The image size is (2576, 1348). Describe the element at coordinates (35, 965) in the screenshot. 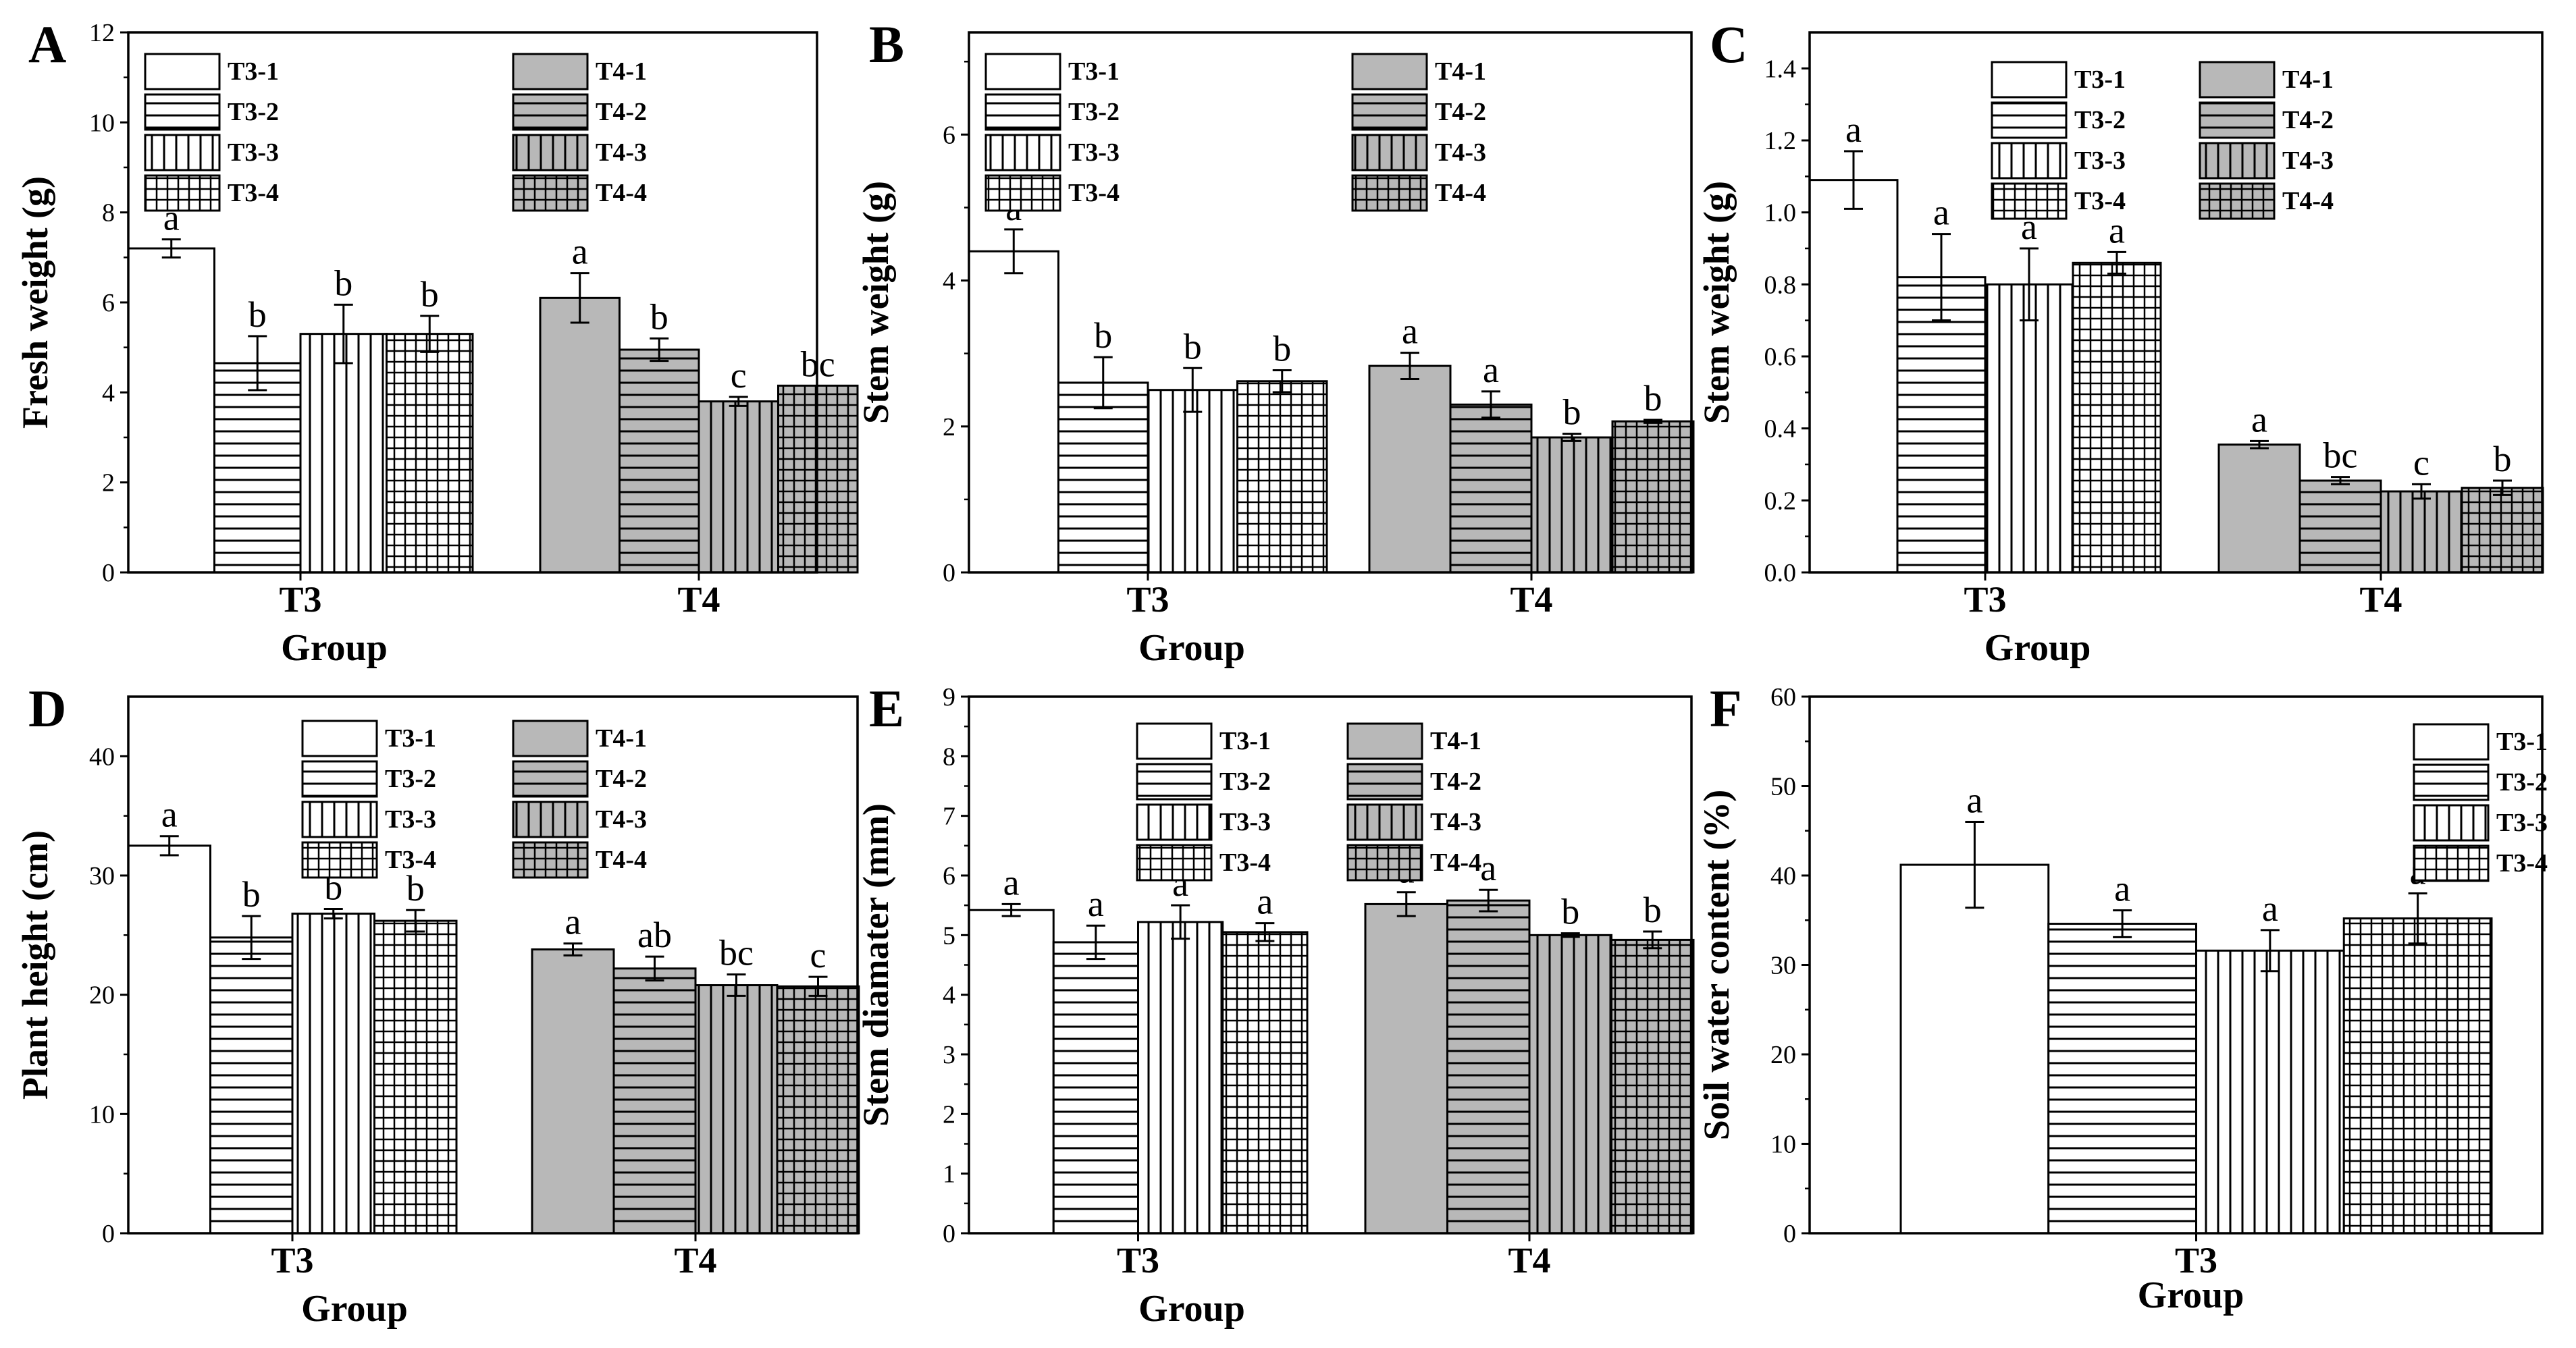

I see `y-axis-title: Plant height (cm)` at that location.